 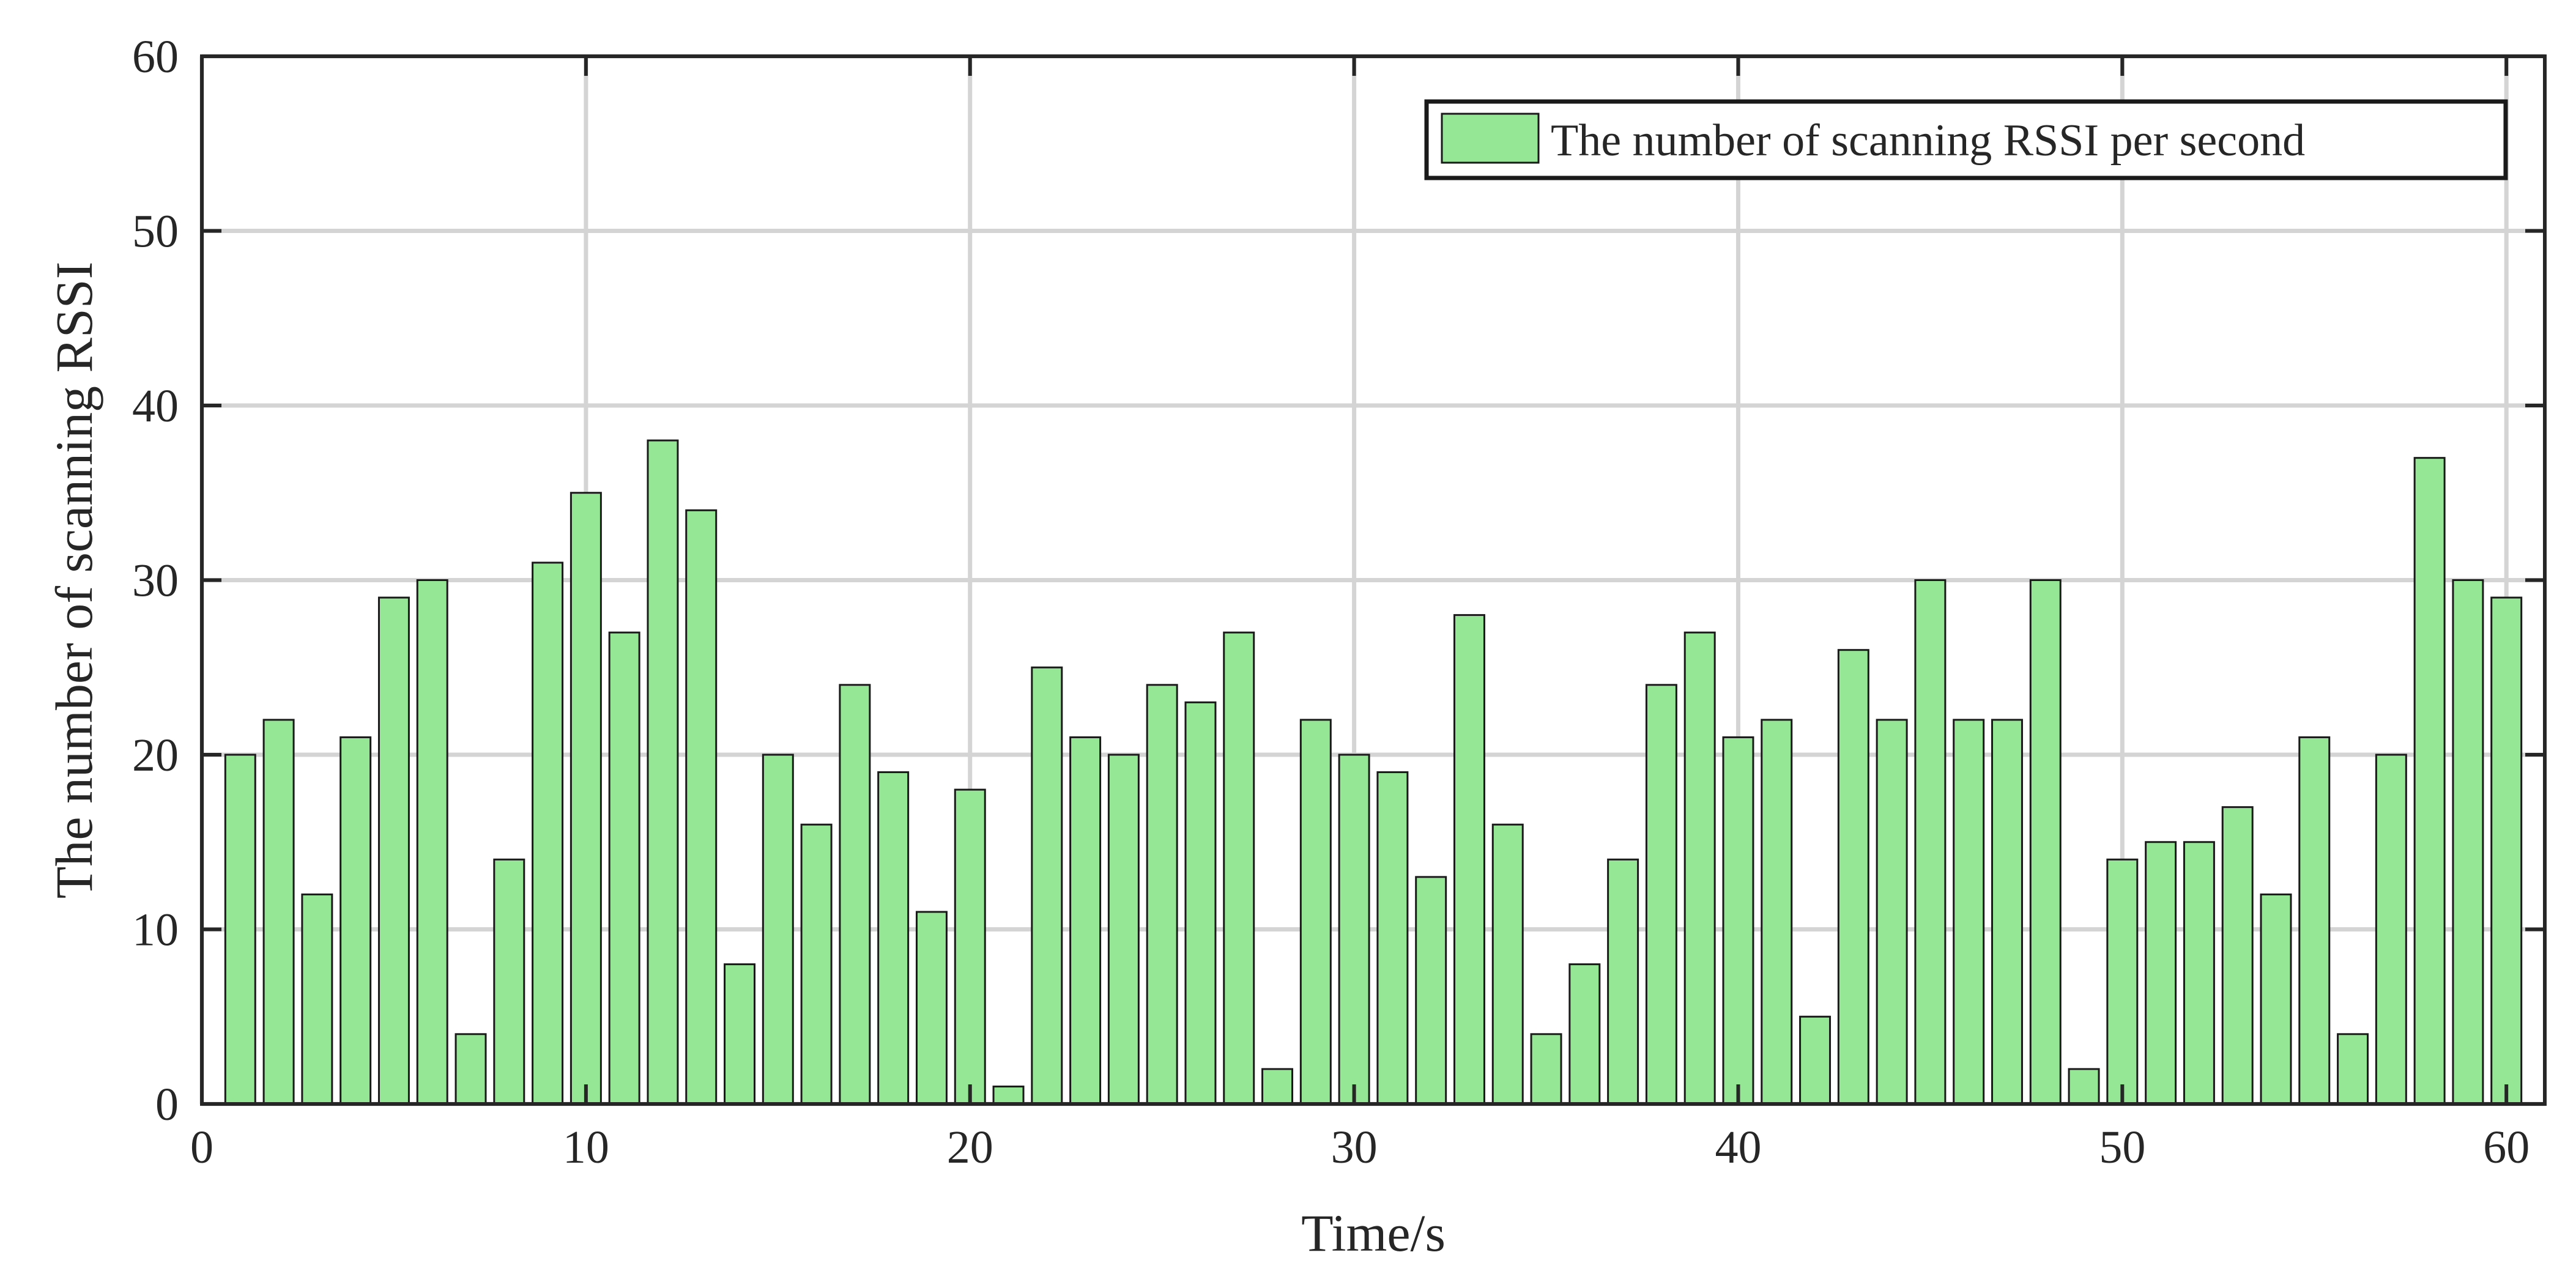 I want to click on y-tick-label: 10, so click(x=155, y=930).